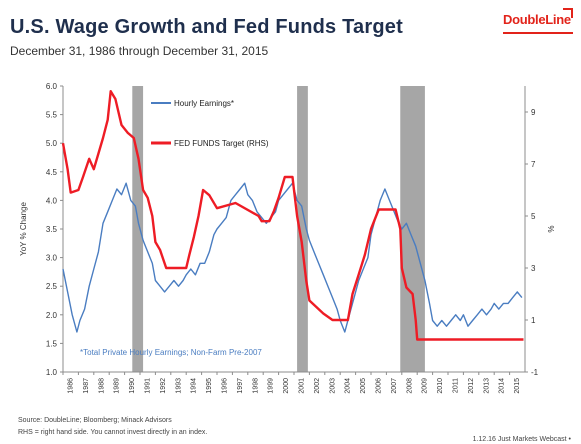  What do you see at coordinates (209, 386) in the screenshot?
I see `x-tick-label: 1995` at bounding box center [209, 386].